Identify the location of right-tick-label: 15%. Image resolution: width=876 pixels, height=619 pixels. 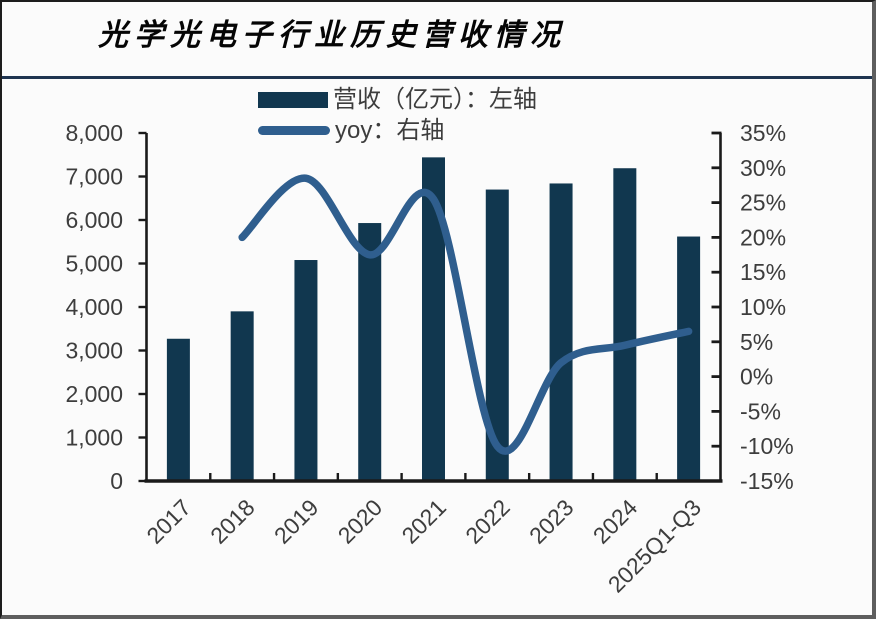
(763, 272).